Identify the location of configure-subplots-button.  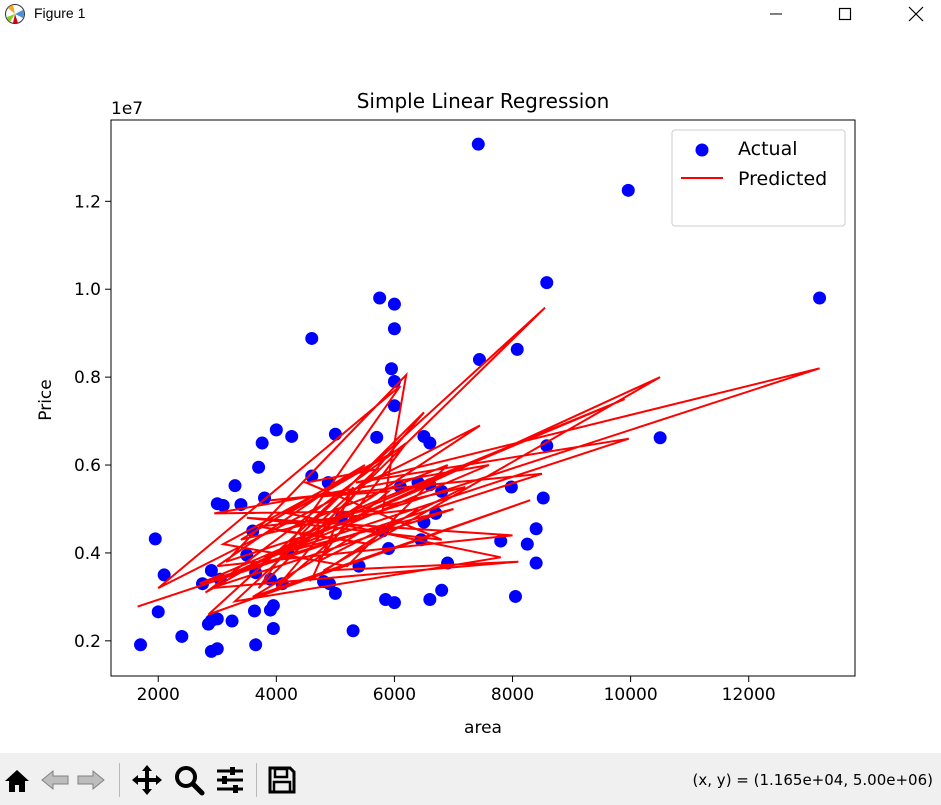
(230, 780).